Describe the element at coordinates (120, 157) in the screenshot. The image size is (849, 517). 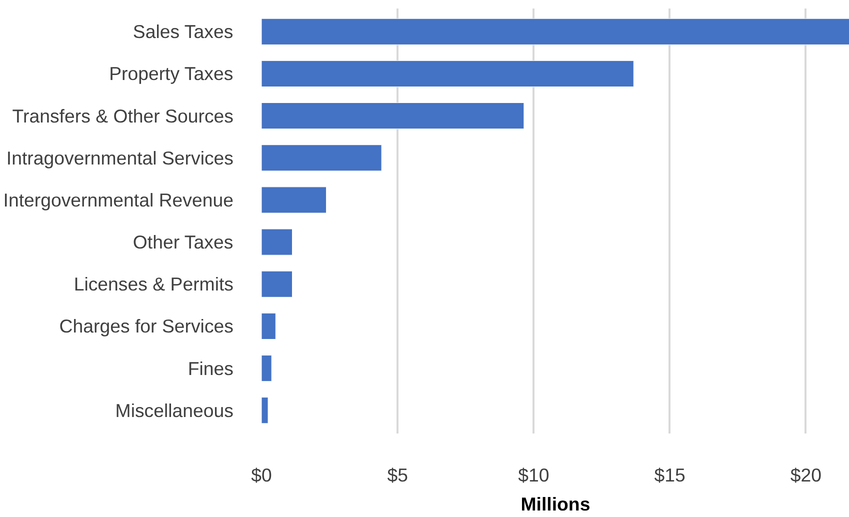
I see `y-tick-label: Intragovernmental Services` at that location.